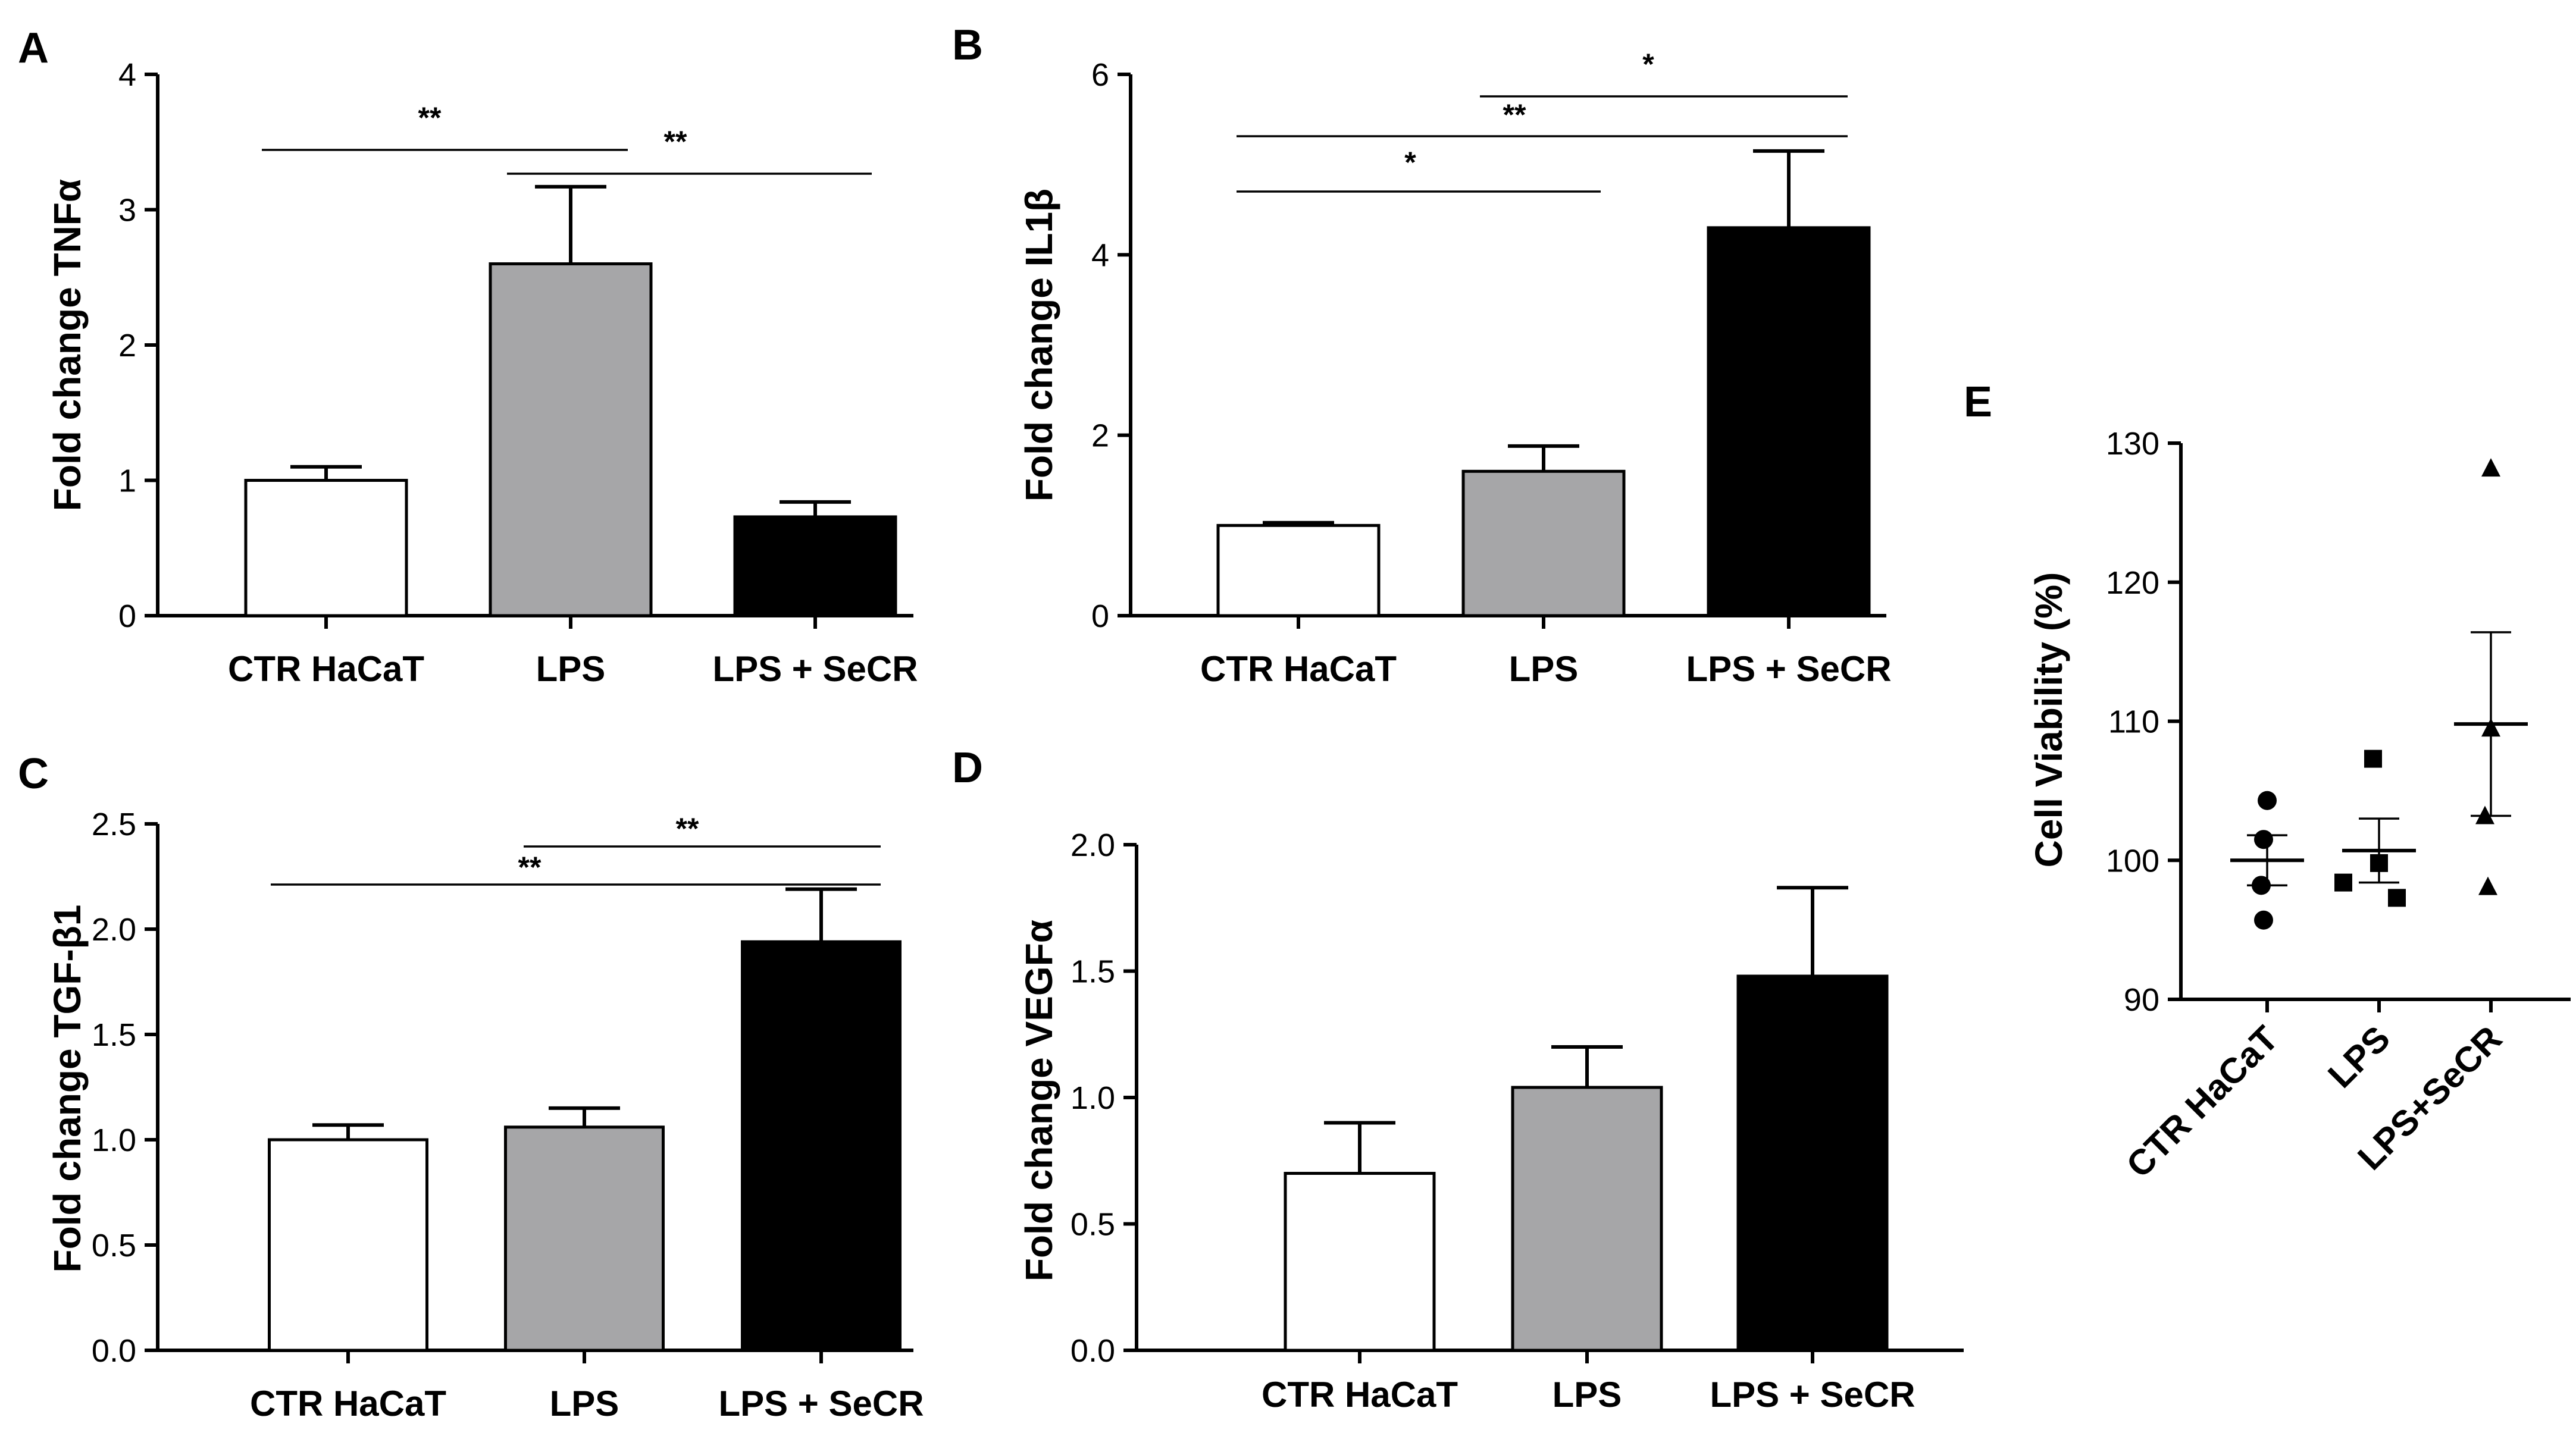 The height and width of the screenshot is (1433, 2576). I want to click on panel-label: C, so click(33, 774).